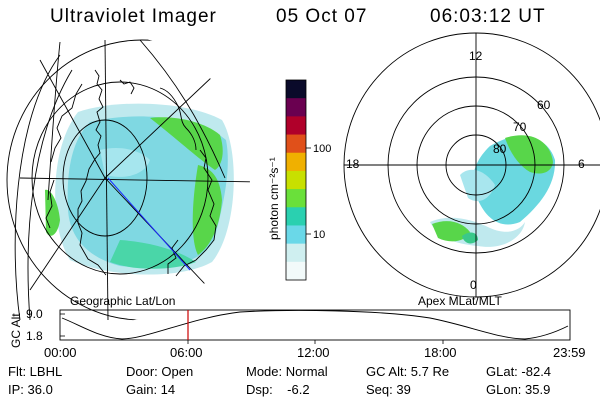 The height and width of the screenshot is (400, 600). I want to click on observation-time: 06:03:12 UT, so click(488, 16).